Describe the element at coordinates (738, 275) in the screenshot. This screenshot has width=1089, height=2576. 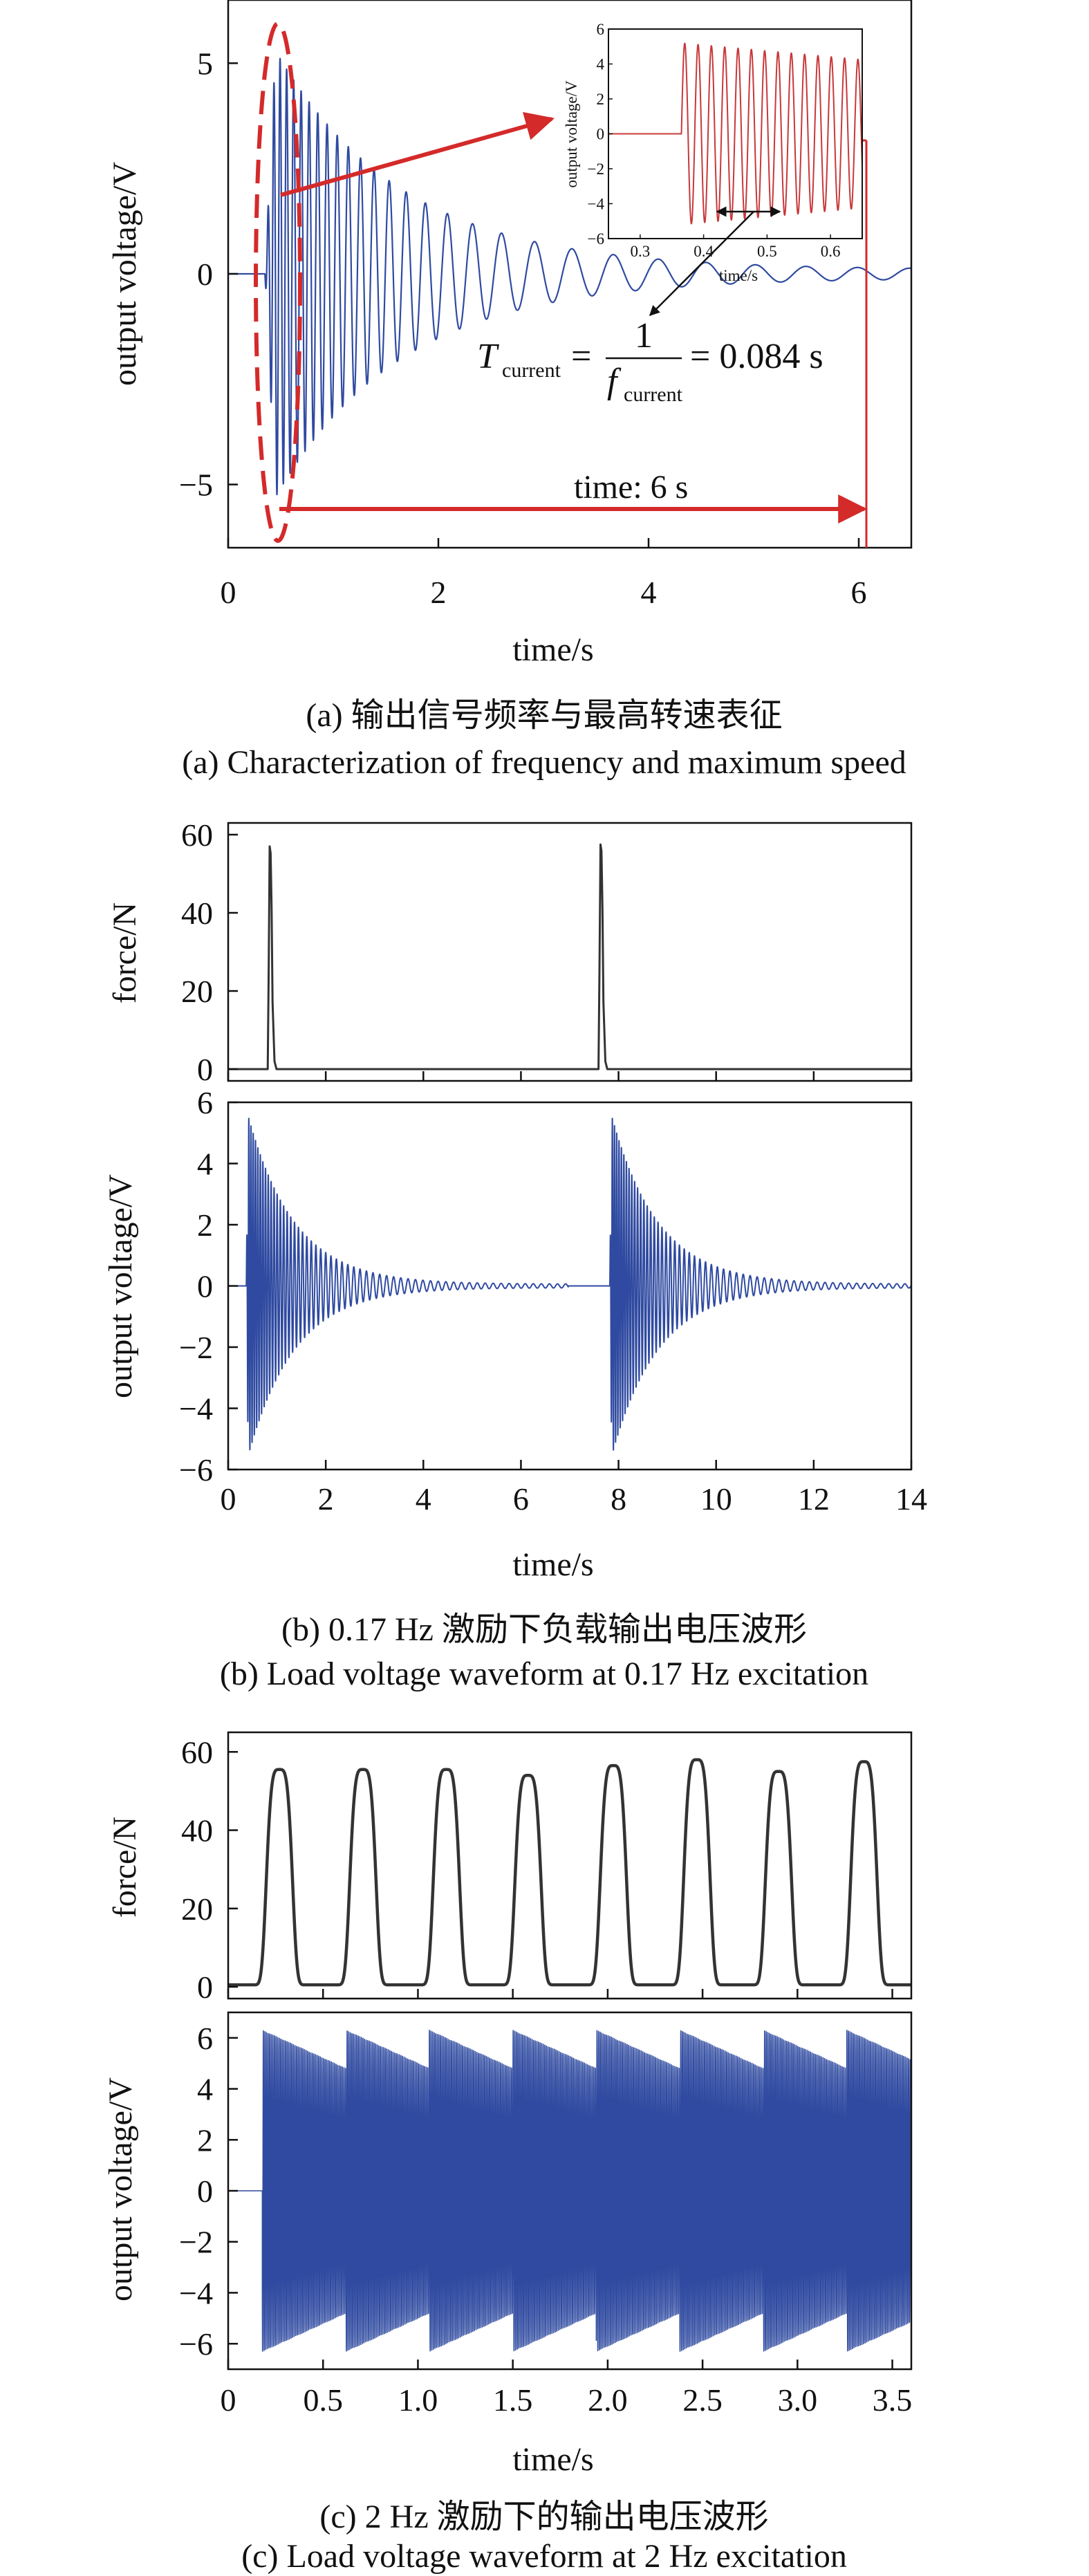
I see `inset-xlabel: time/s` at that location.